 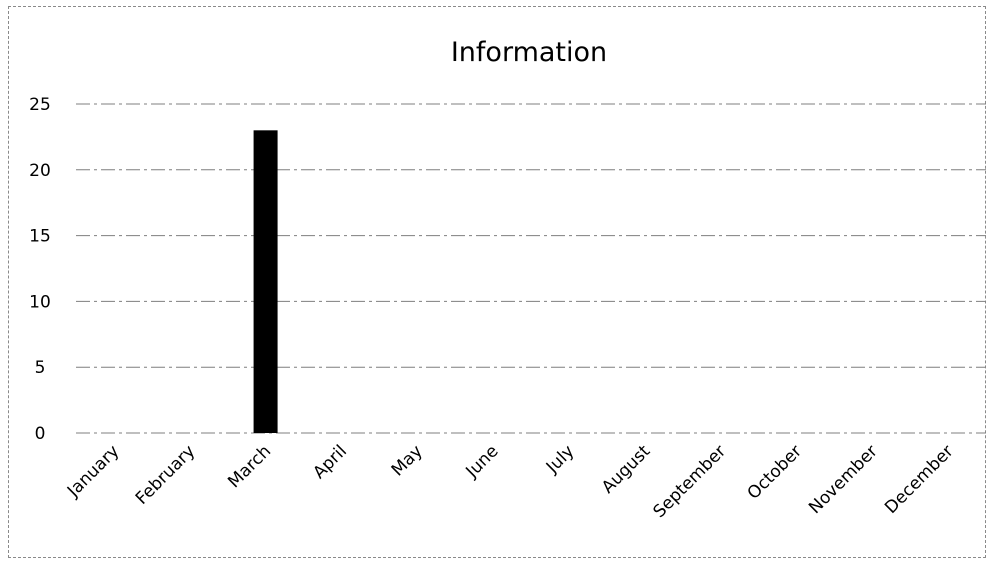 I want to click on y-tick-label: 5, so click(x=40, y=368).